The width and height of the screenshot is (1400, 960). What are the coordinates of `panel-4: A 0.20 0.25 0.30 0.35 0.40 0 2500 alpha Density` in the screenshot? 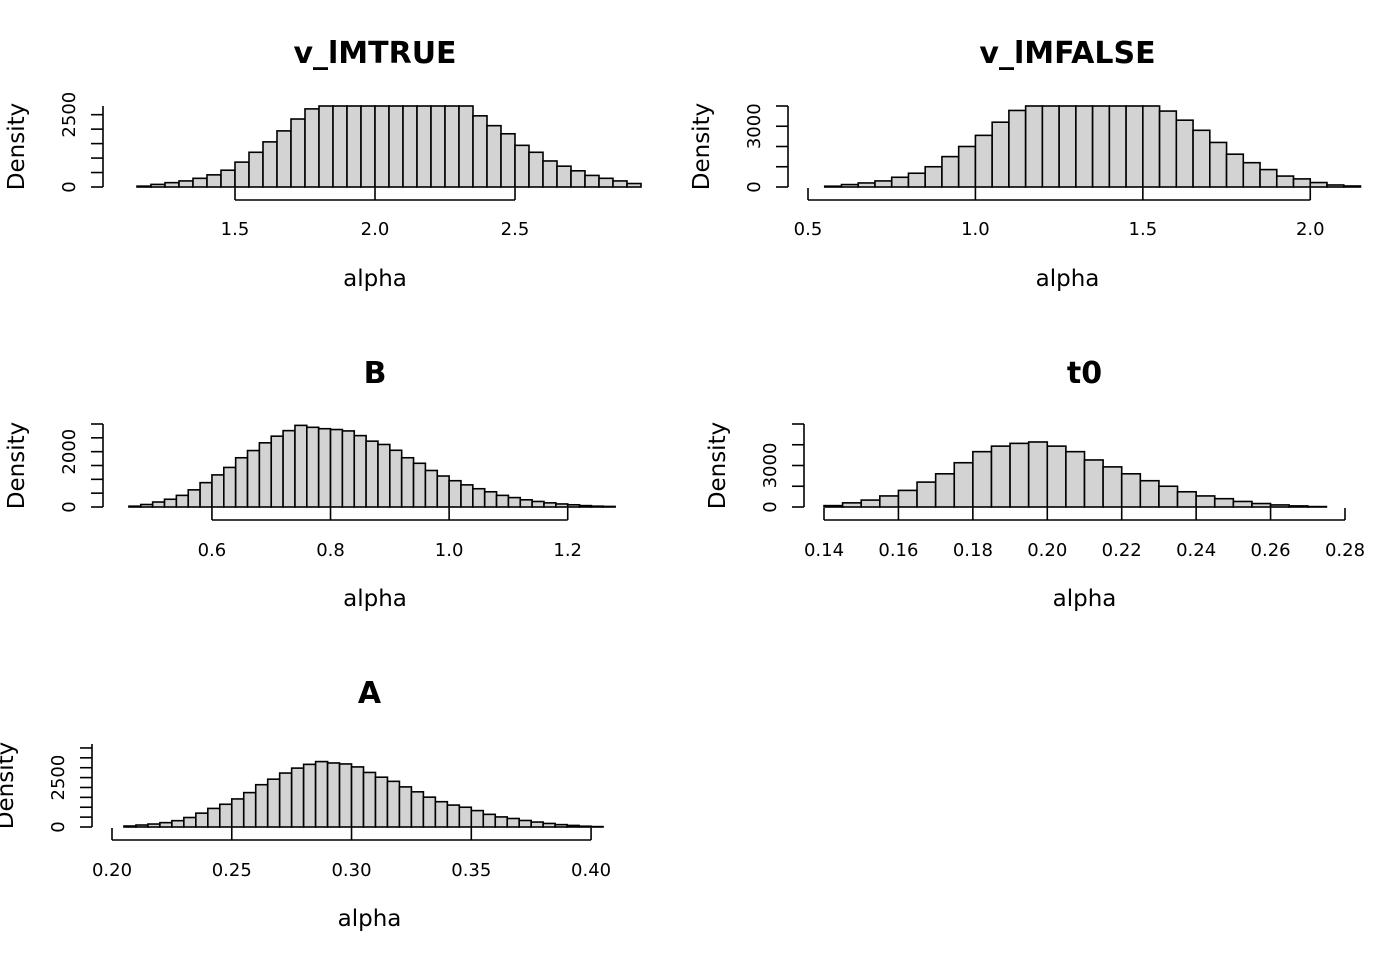 It's located at (305, 804).